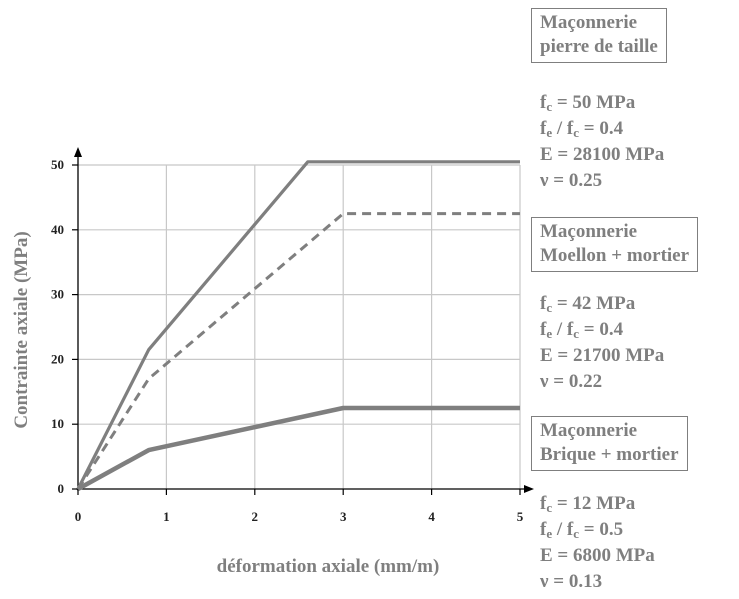 This screenshot has height=599, width=739. Describe the element at coordinates (602, 355) in the screenshot. I see `prop-E: E = 21700 MPa` at that location.